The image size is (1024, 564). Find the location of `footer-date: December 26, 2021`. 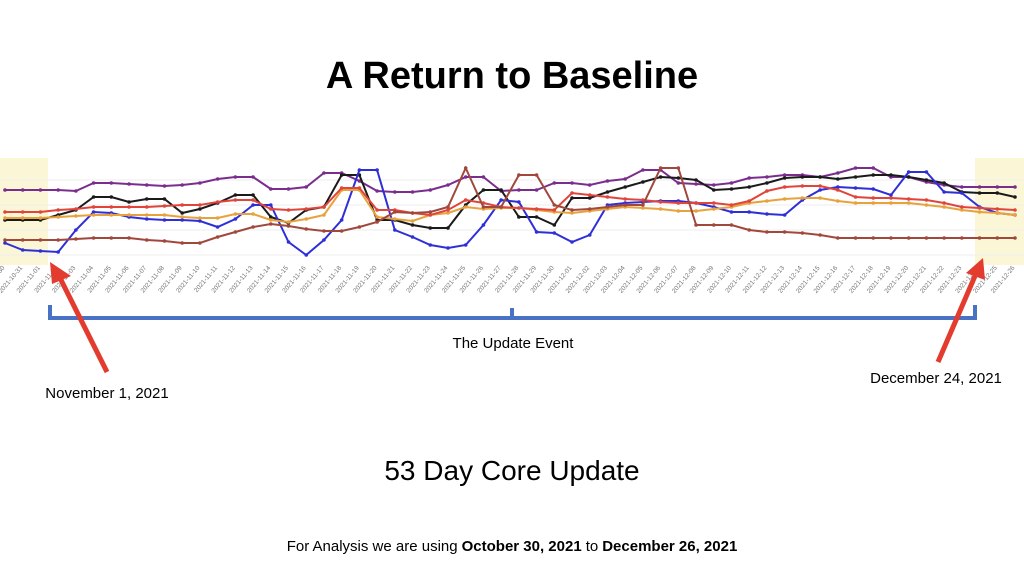

footer-date: December 26, 2021 is located at coordinates (670, 546).